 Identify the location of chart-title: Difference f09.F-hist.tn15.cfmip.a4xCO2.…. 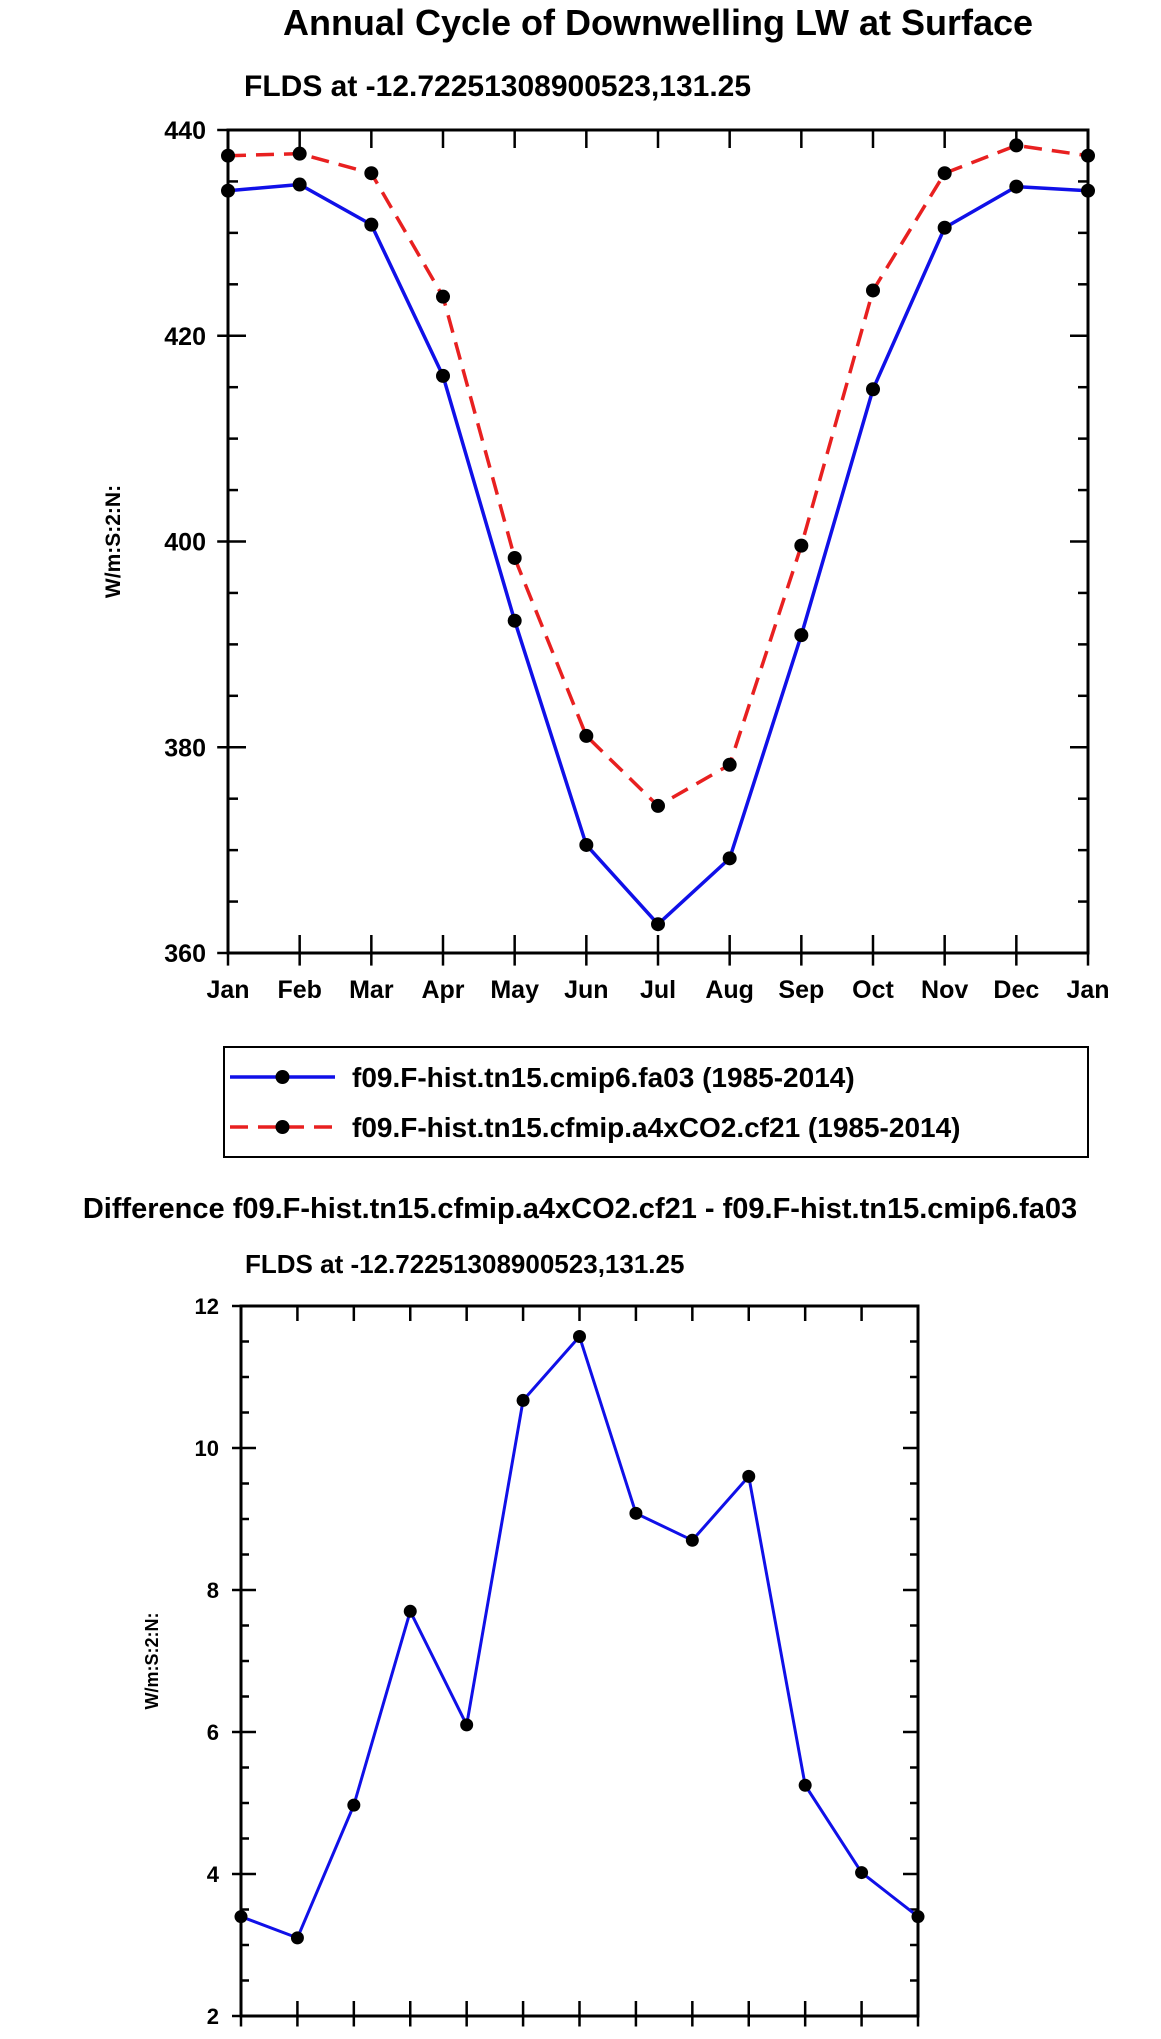
(580, 1209).